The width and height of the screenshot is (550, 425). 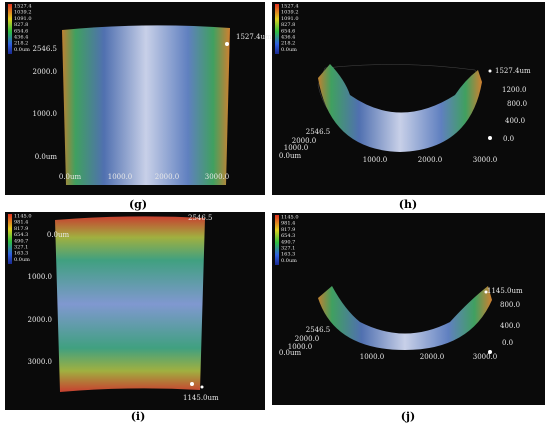 I want to click on panel-label: (j), so click(x=408, y=416).